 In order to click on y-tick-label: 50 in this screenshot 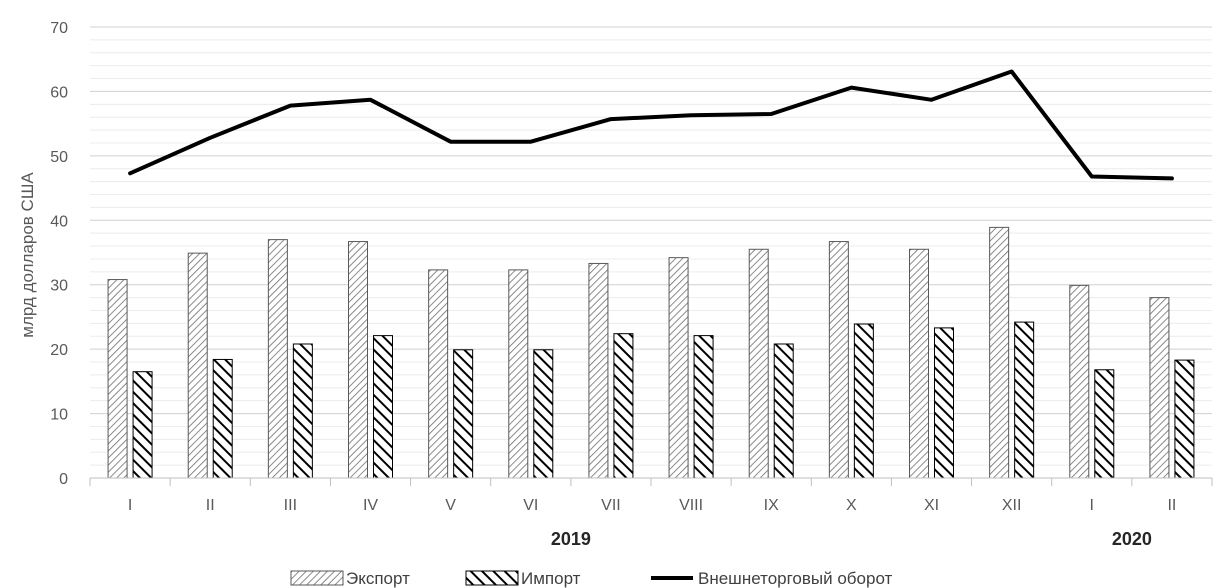, I will do `click(59, 157)`.